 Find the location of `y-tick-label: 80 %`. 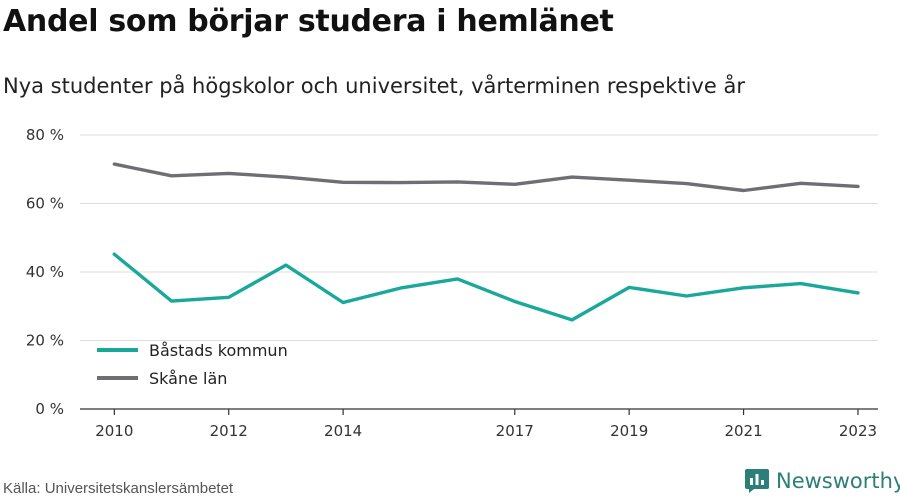

y-tick-label: 80 % is located at coordinates (45, 135).